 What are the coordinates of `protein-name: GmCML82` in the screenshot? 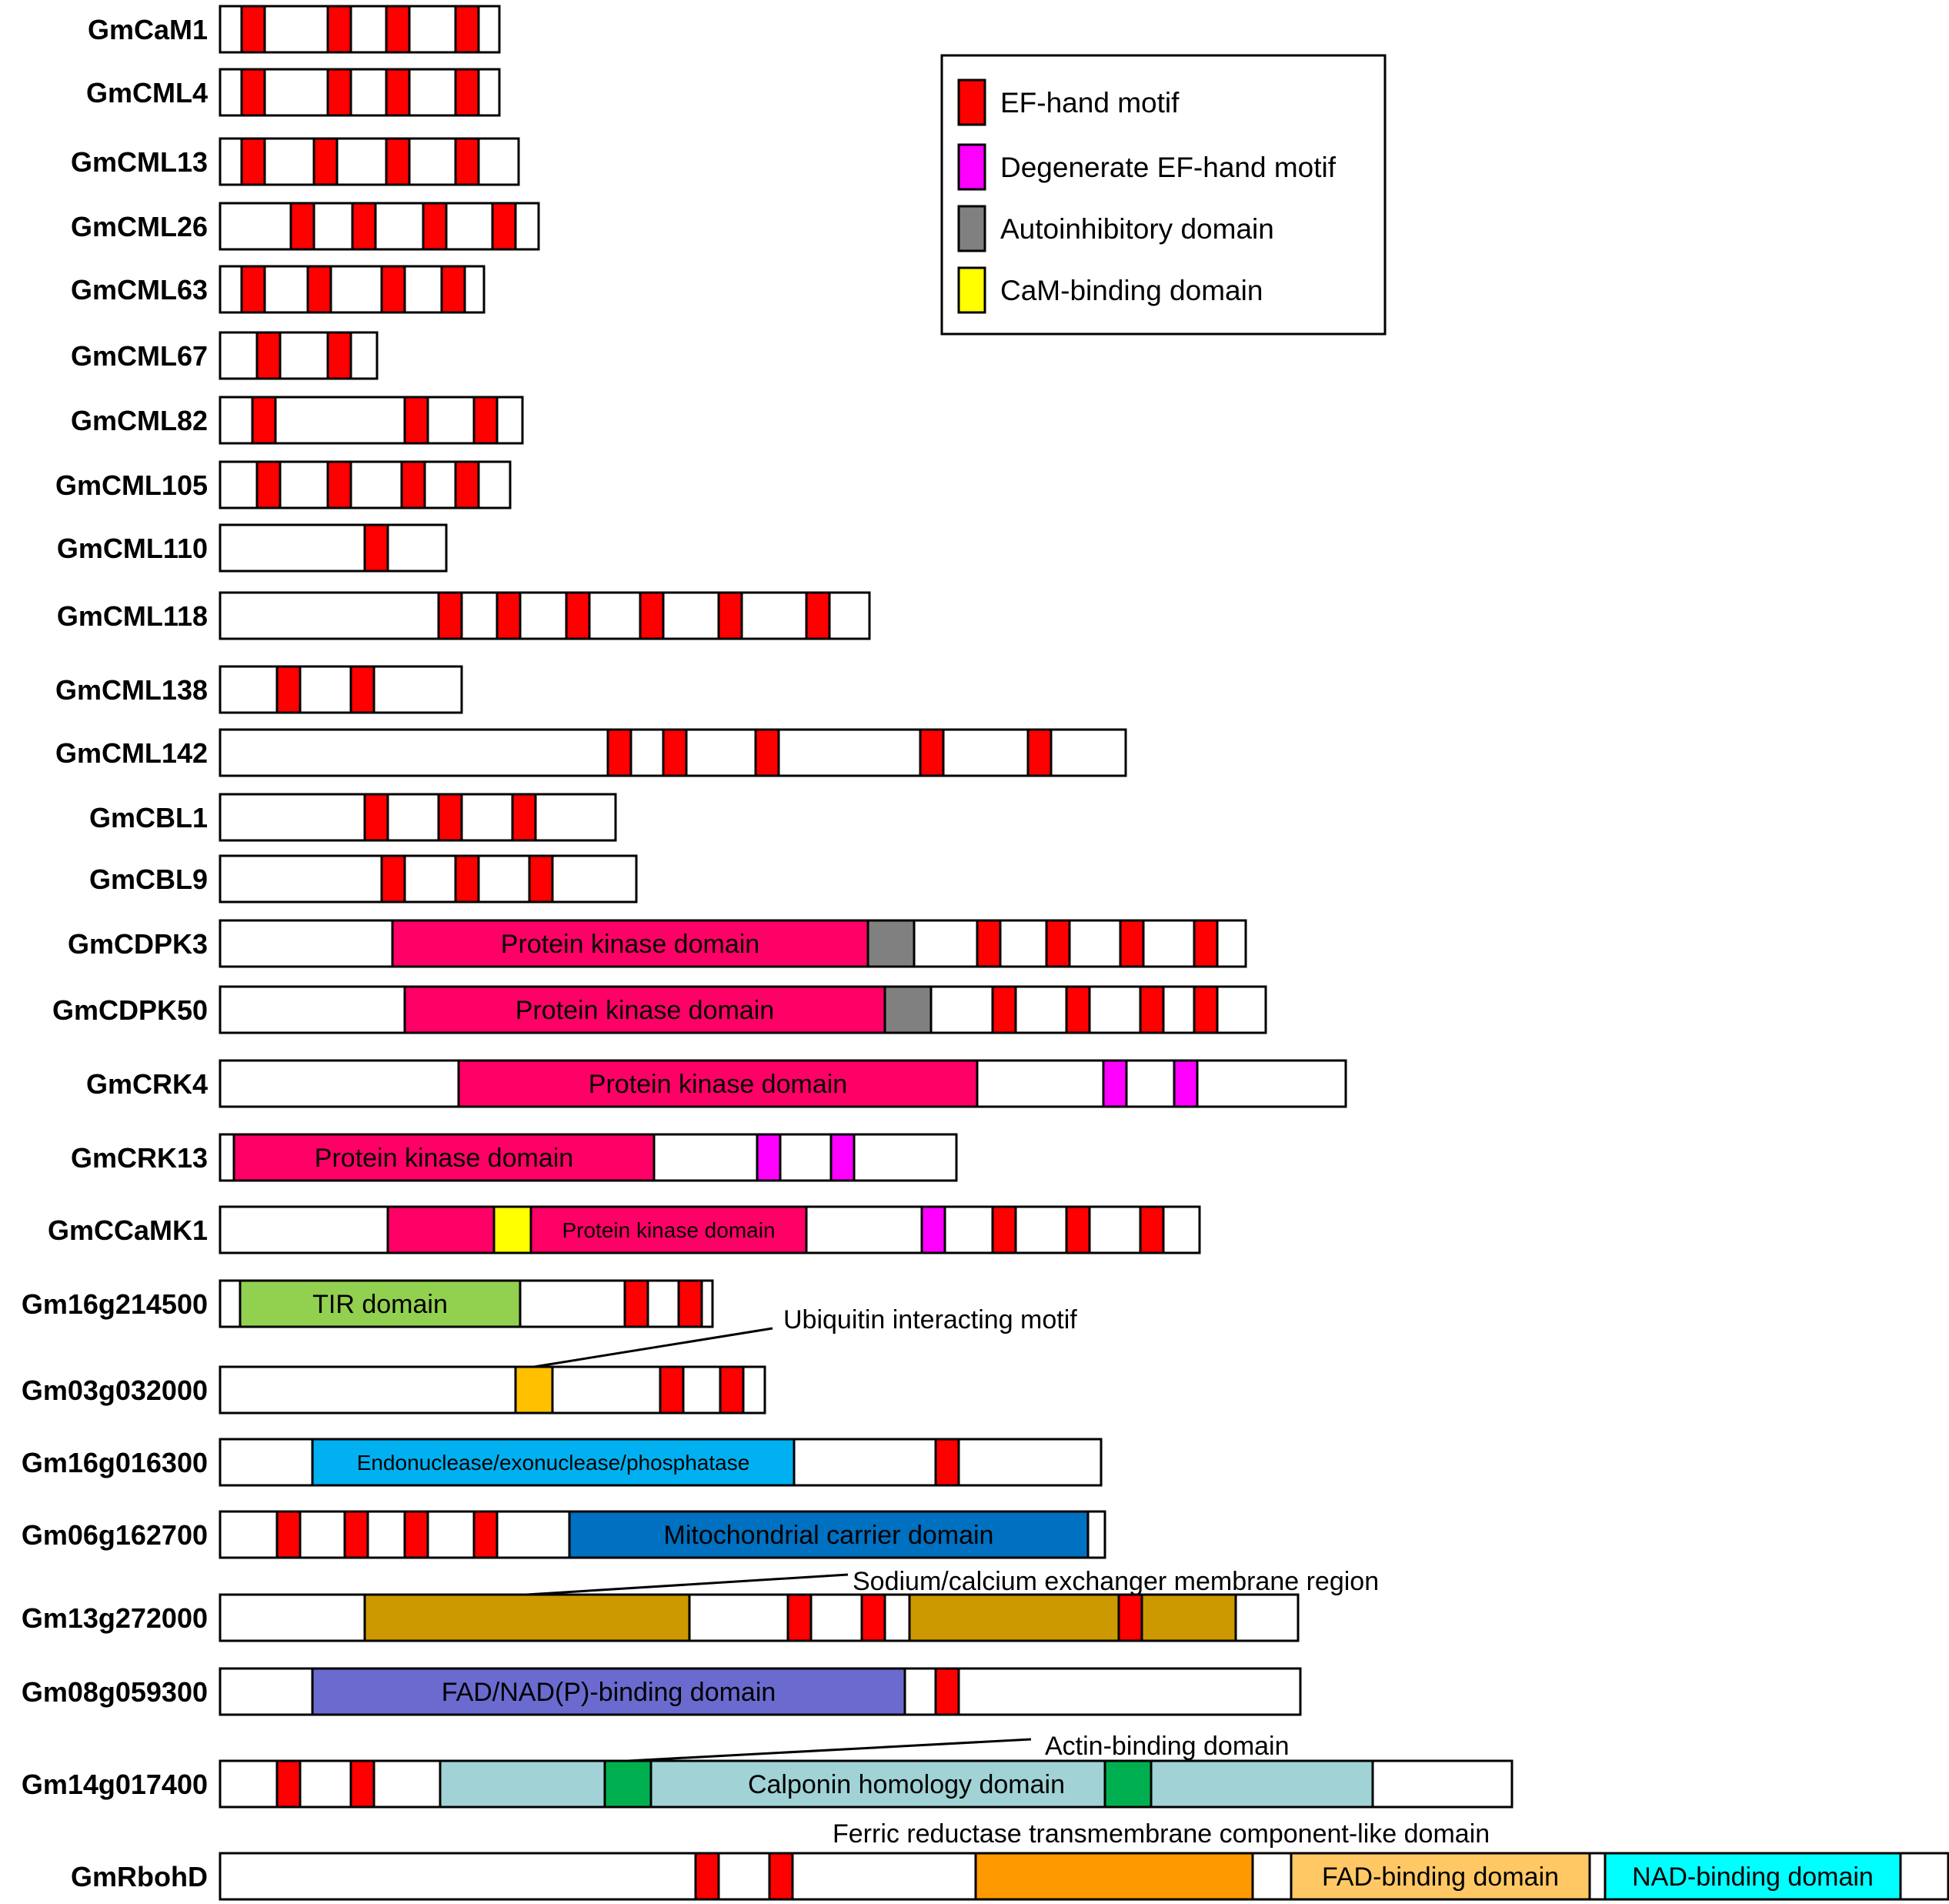 It's located at (139, 420).